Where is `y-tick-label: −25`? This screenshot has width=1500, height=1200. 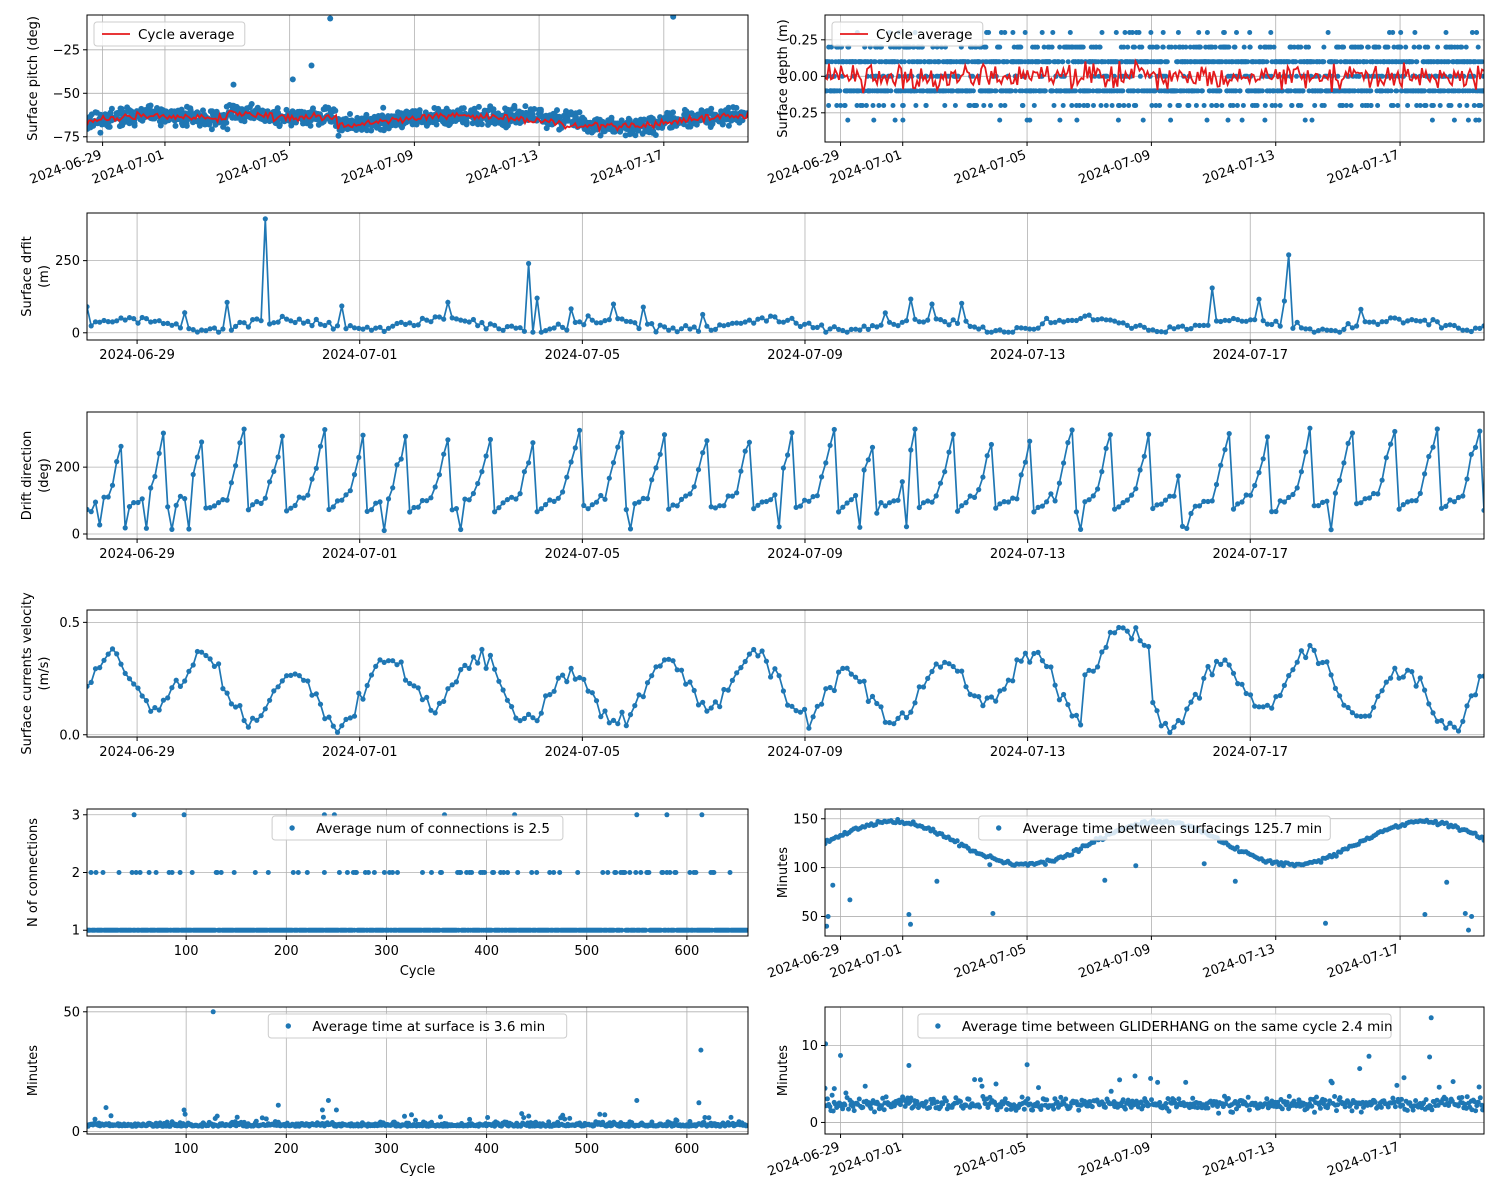
y-tick-label: −25 is located at coordinates (66, 50).